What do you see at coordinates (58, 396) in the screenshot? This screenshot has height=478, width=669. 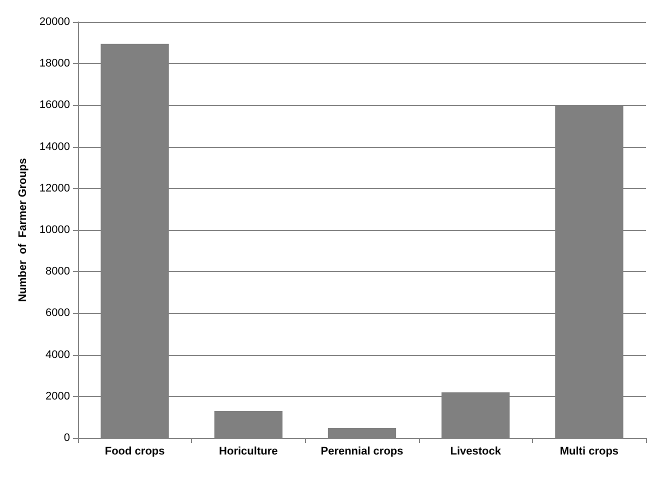 I see `y-tick-label: 2000` at bounding box center [58, 396].